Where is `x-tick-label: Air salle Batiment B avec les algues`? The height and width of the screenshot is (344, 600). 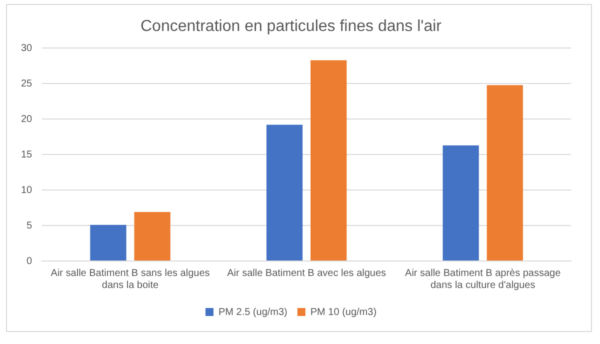
x-tick-label: Air salle Batiment B avec les algues is located at coordinates (306, 273).